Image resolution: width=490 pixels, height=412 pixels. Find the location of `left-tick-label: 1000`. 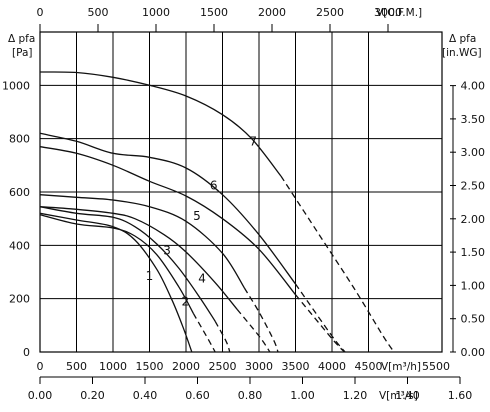

left-tick-label: 1000 is located at coordinates (16, 85).